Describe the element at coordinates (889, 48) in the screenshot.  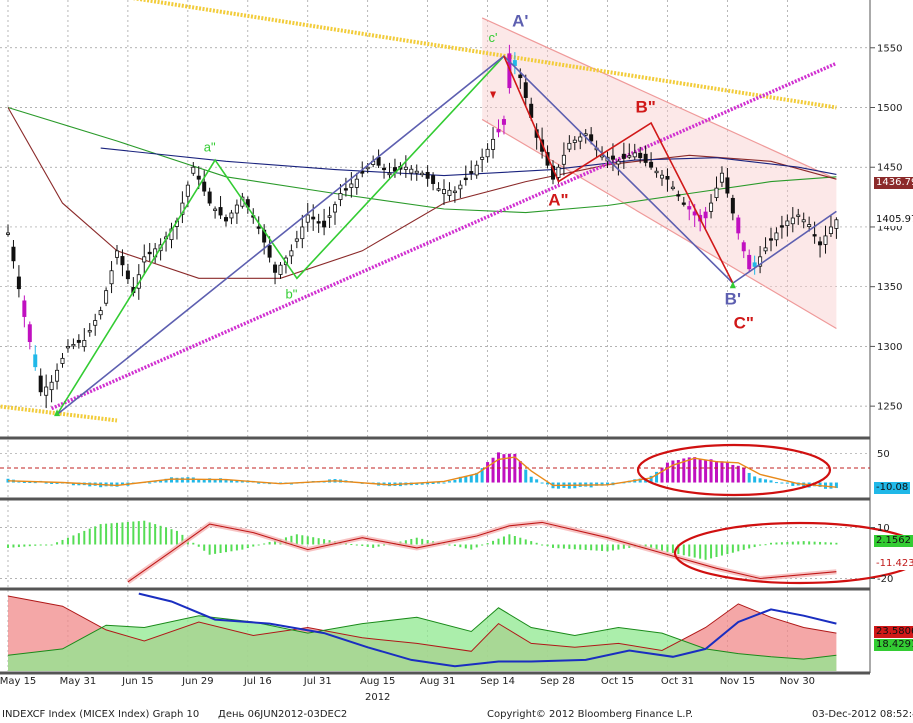
I see `y-tick-label: 1550` at that location.